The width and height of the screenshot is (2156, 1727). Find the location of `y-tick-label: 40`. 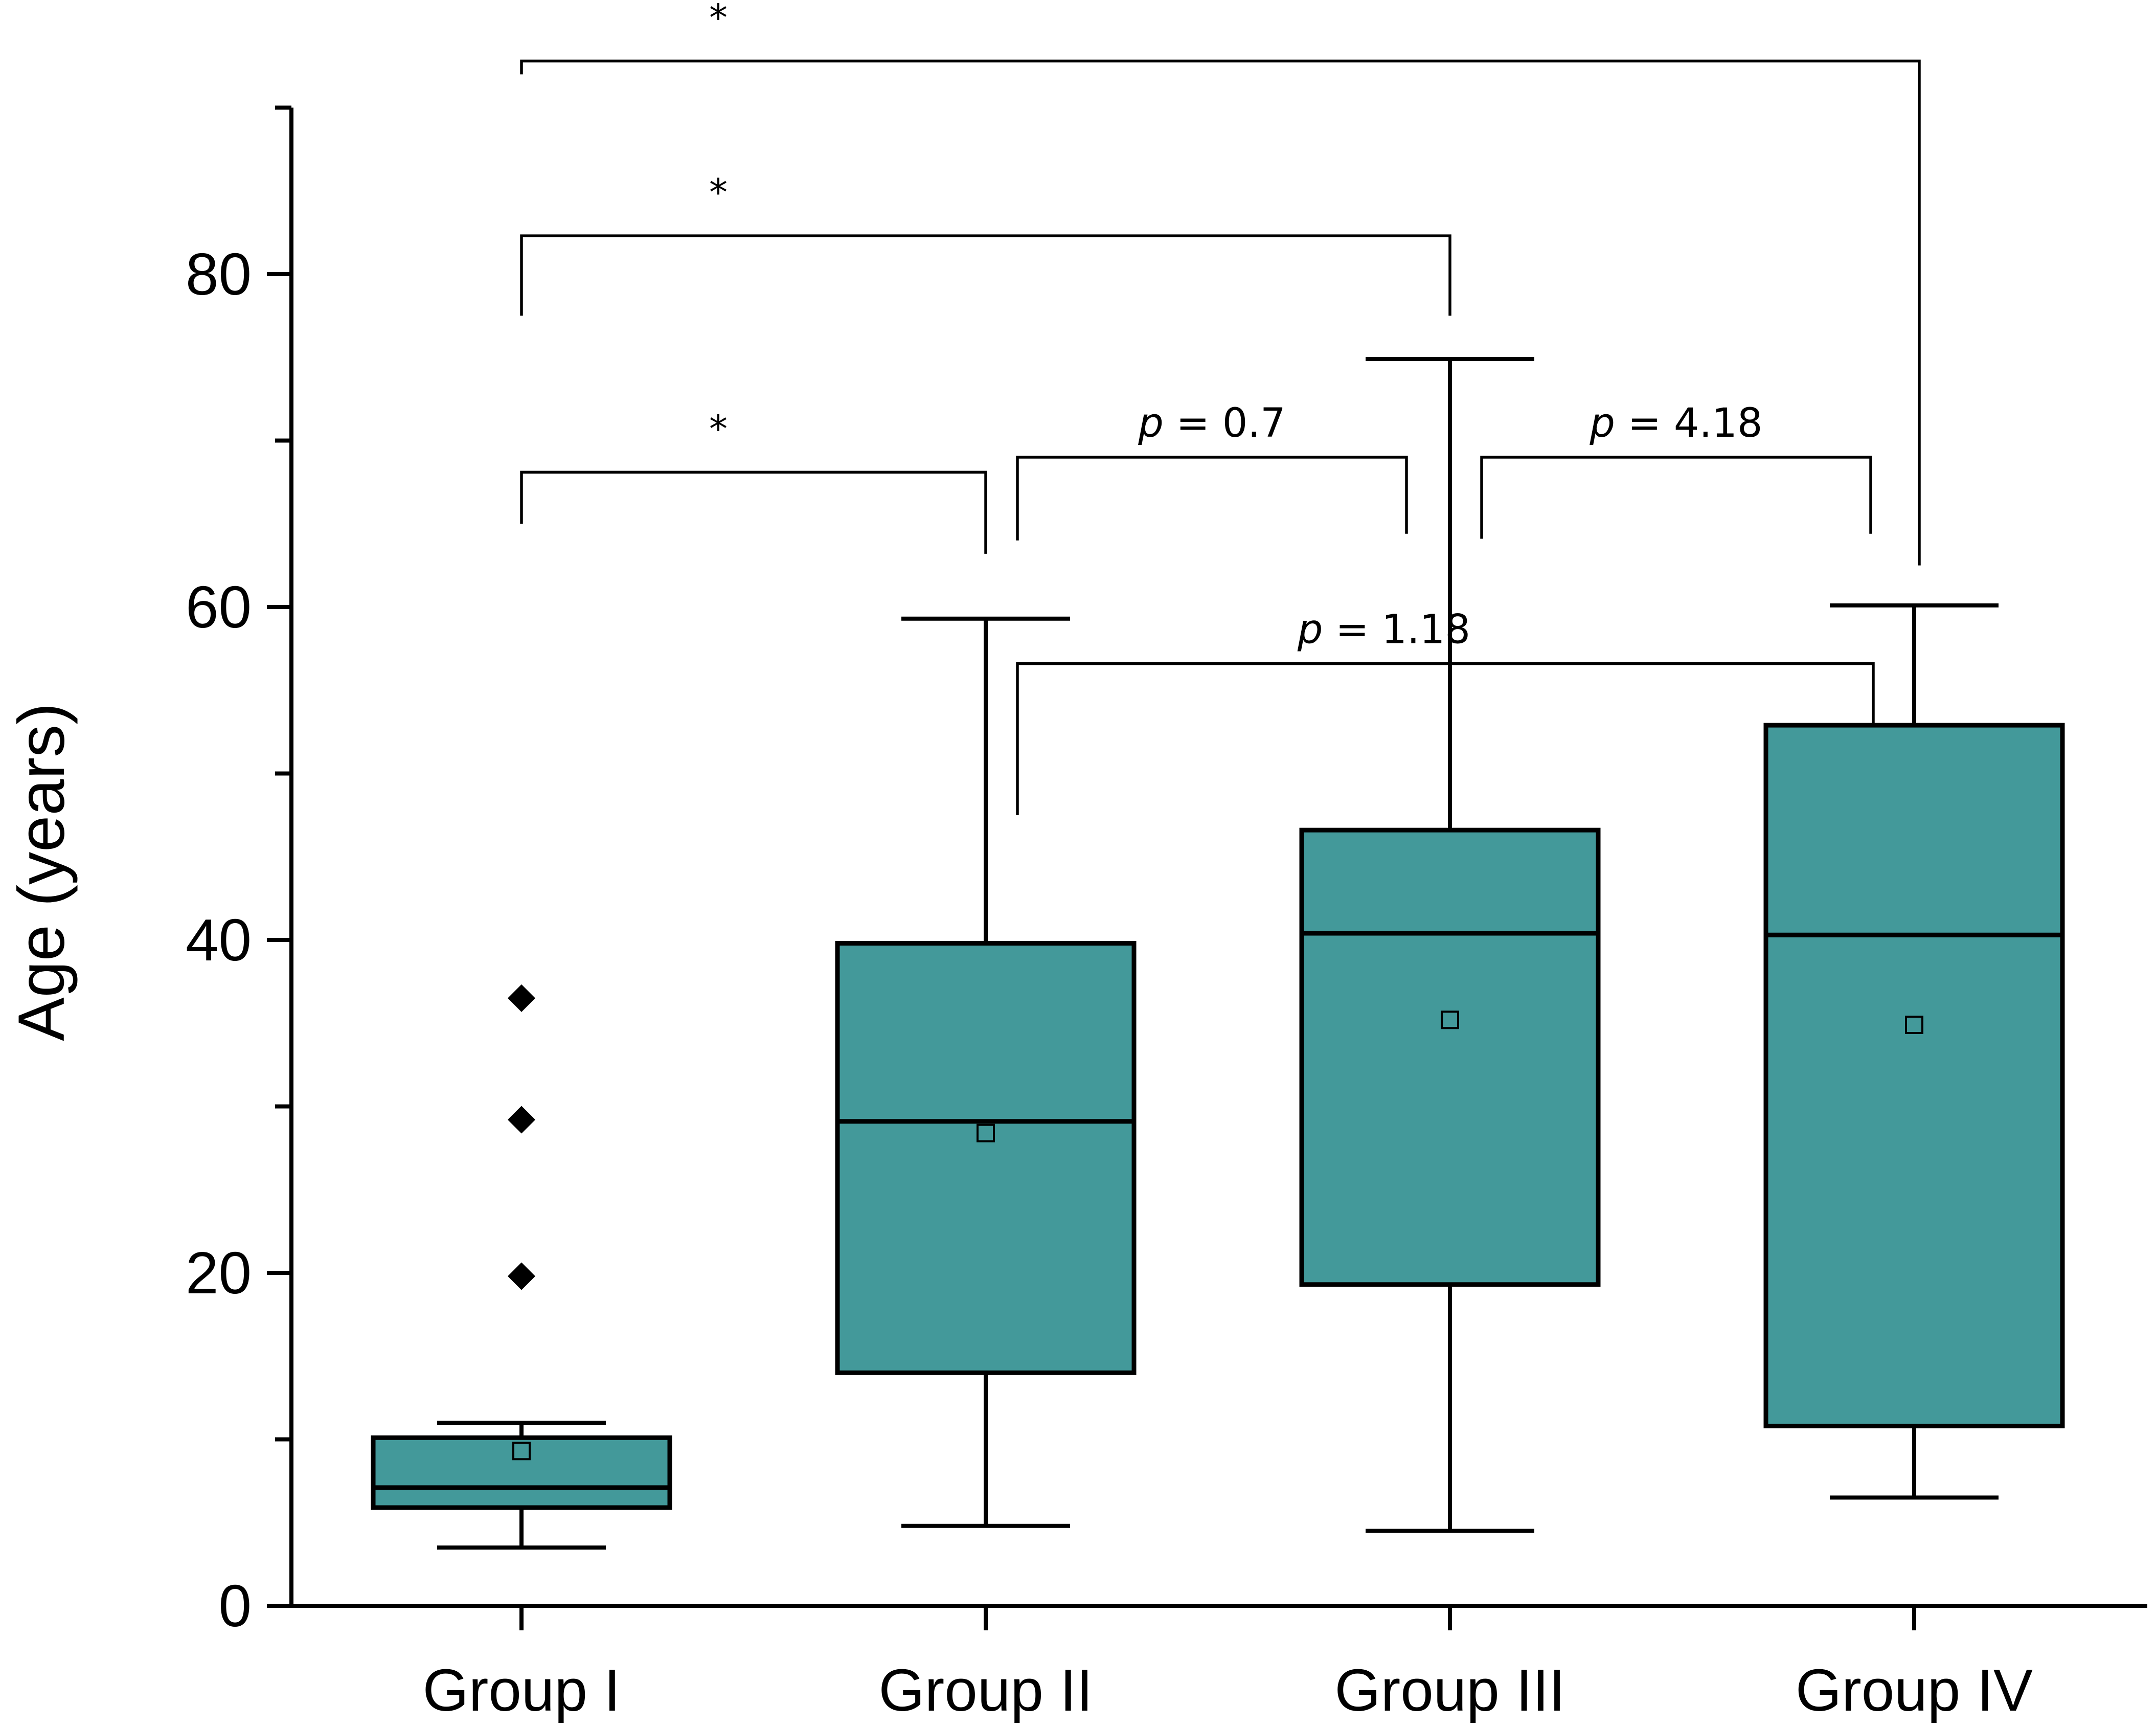

y-tick-label: 40 is located at coordinates (219, 940).